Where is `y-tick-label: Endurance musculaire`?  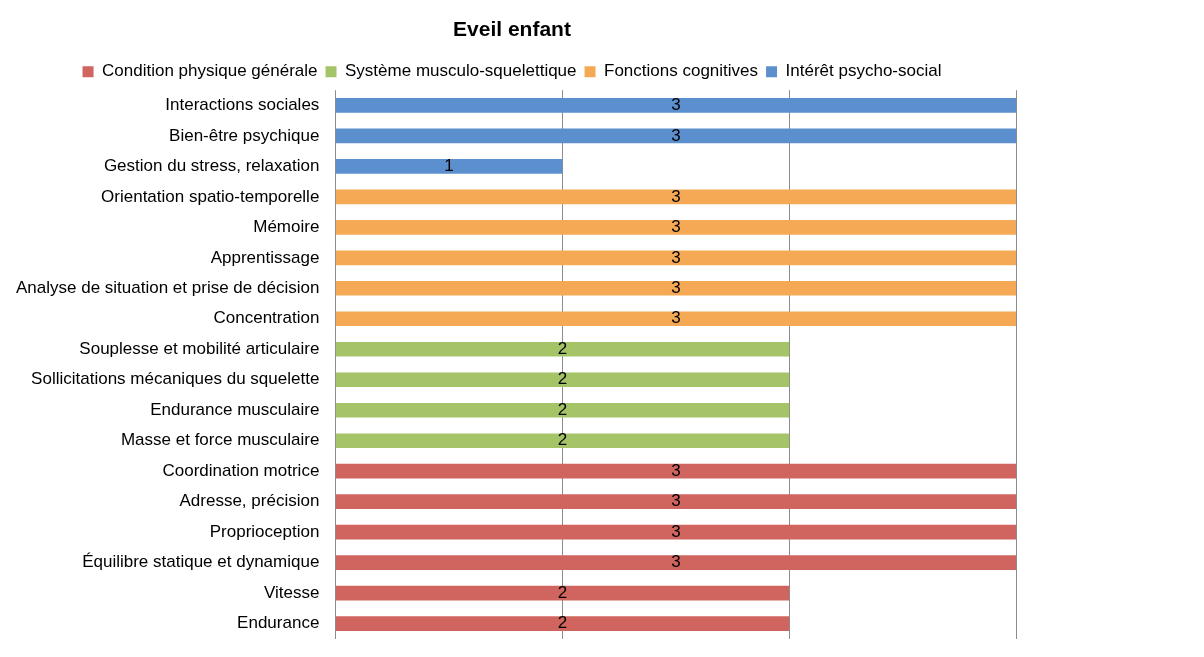 y-tick-label: Endurance musculaire is located at coordinates (235, 409).